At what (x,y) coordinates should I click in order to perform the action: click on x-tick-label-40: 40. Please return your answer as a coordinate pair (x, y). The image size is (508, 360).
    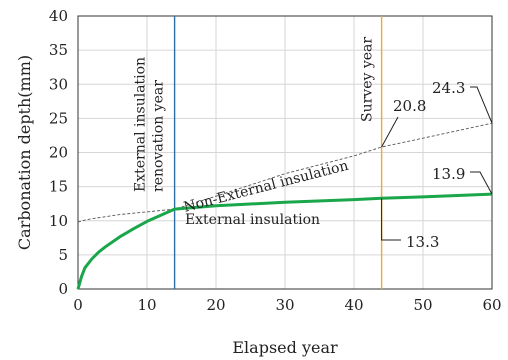
    Looking at the image, I should click on (353, 305).